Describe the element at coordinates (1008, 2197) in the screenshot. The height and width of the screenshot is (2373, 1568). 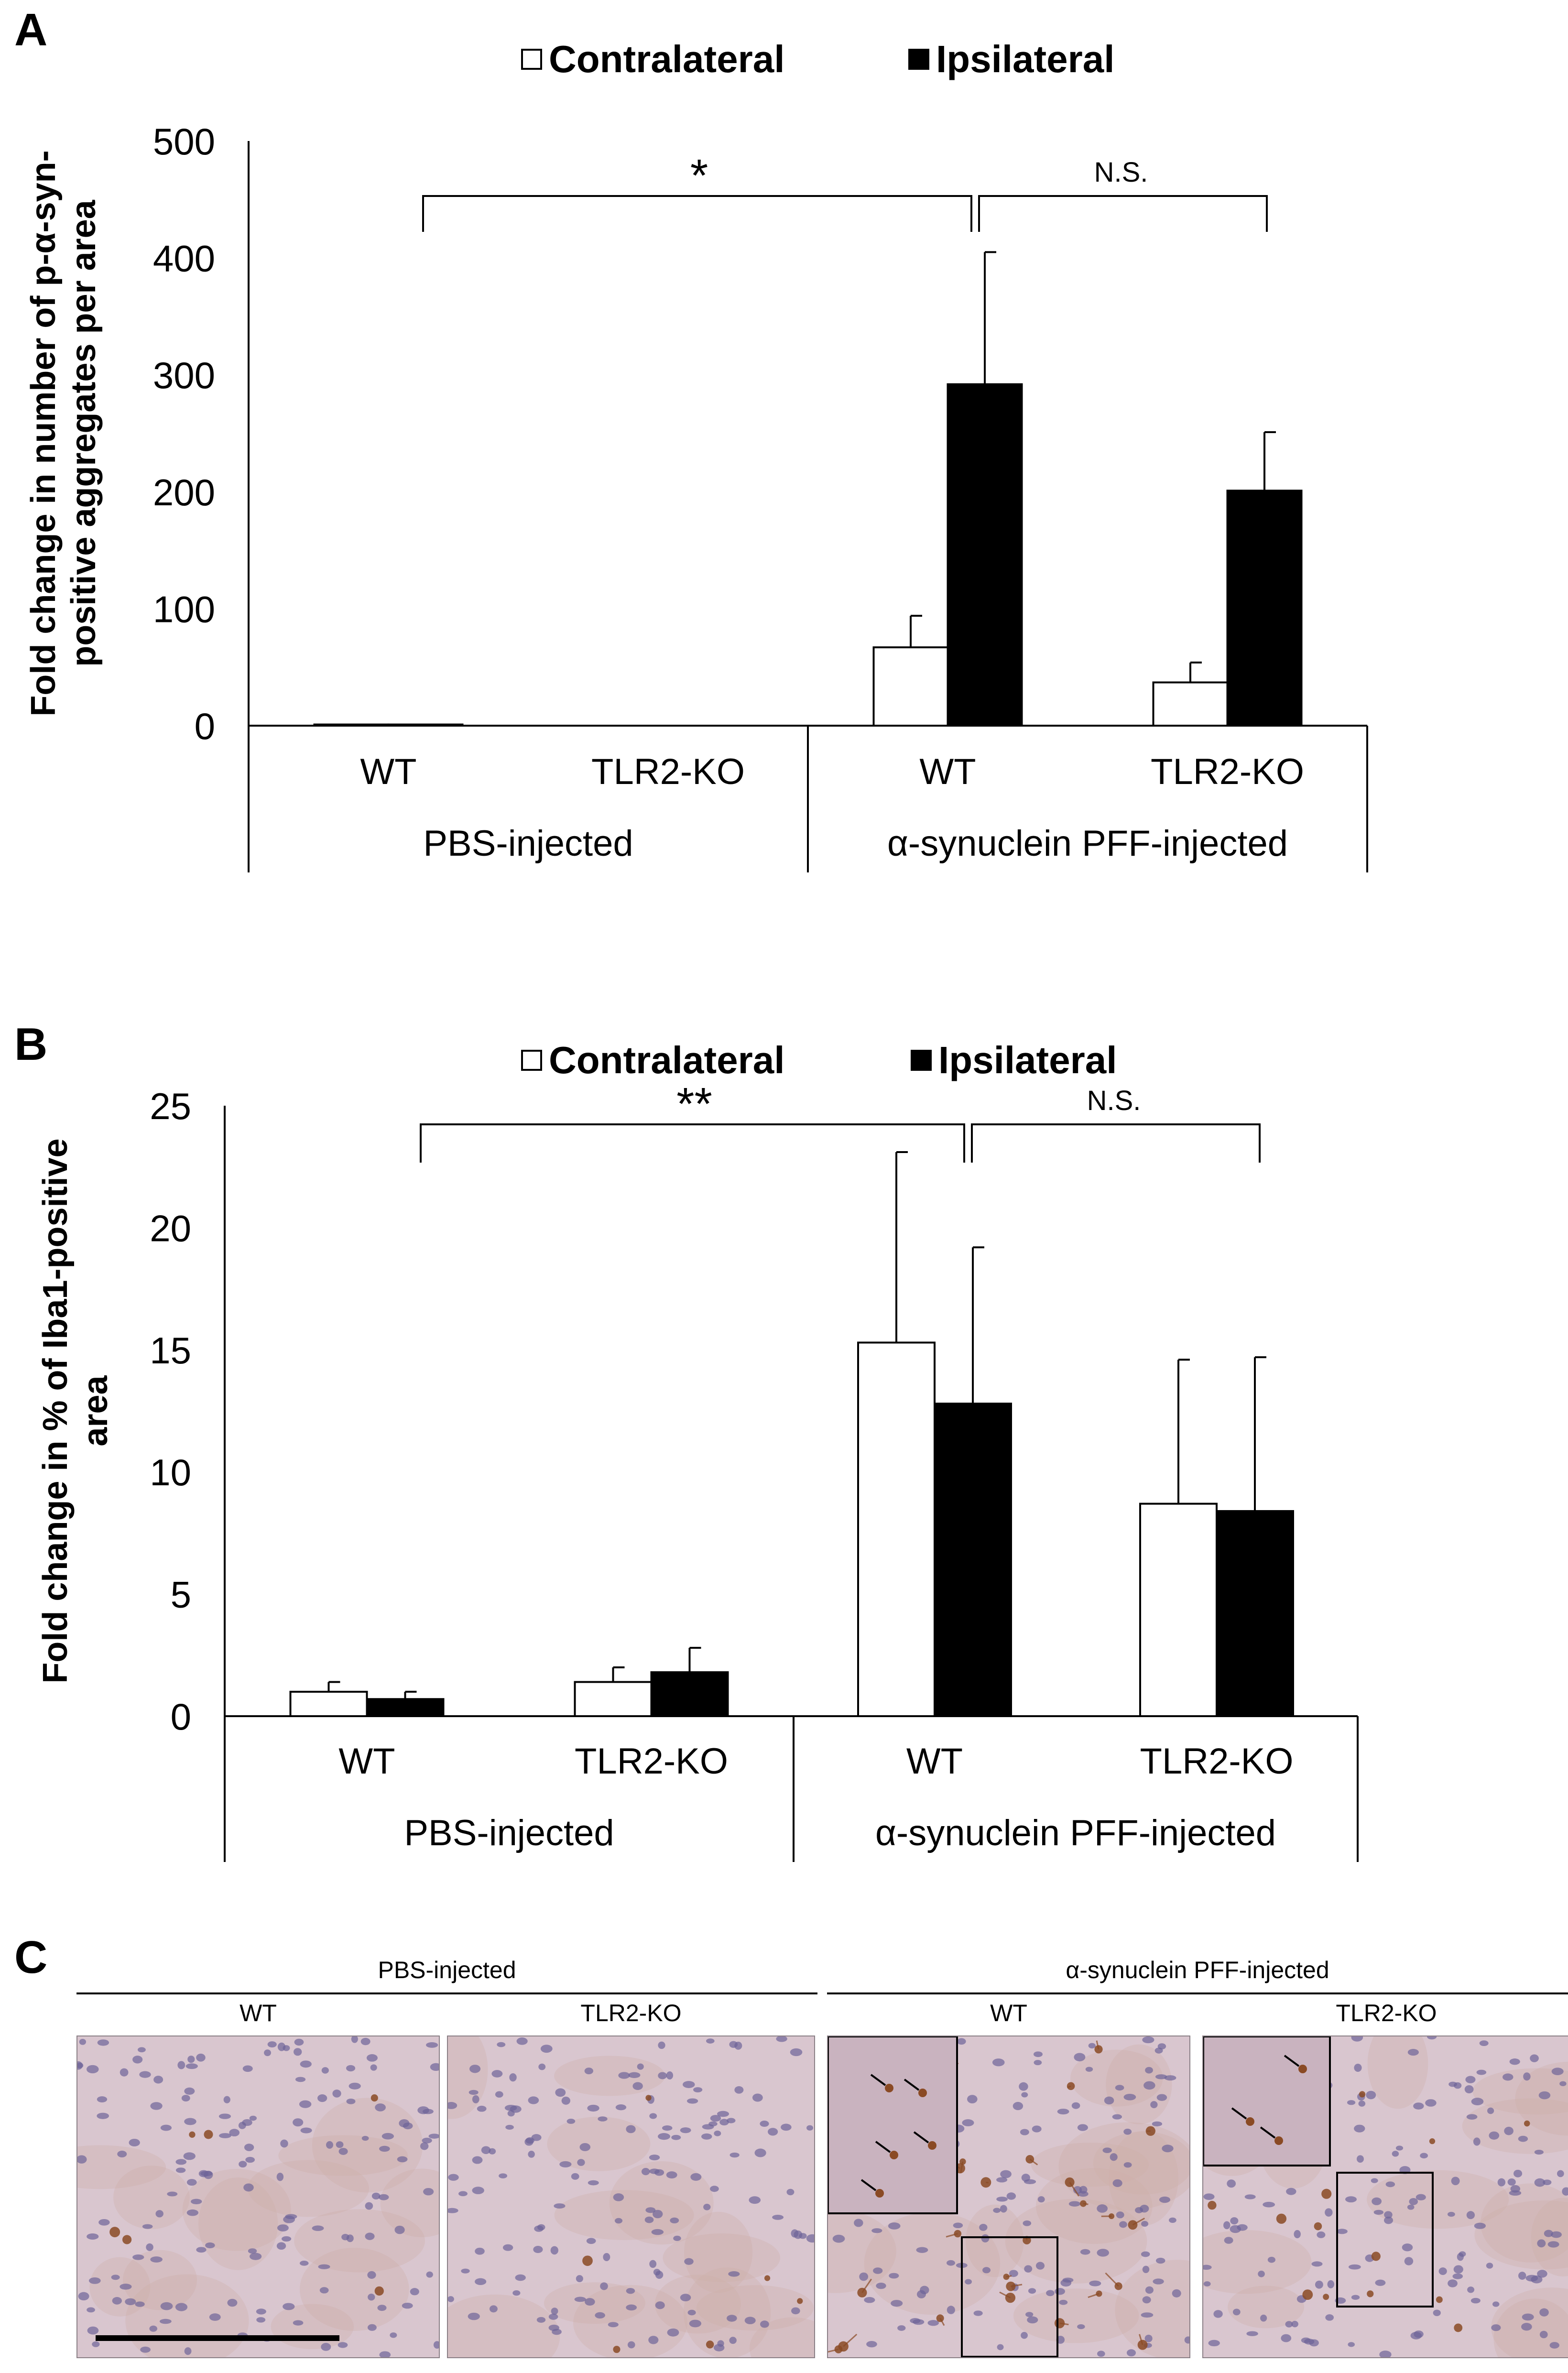
I see `micrograph-wt-pff` at that location.